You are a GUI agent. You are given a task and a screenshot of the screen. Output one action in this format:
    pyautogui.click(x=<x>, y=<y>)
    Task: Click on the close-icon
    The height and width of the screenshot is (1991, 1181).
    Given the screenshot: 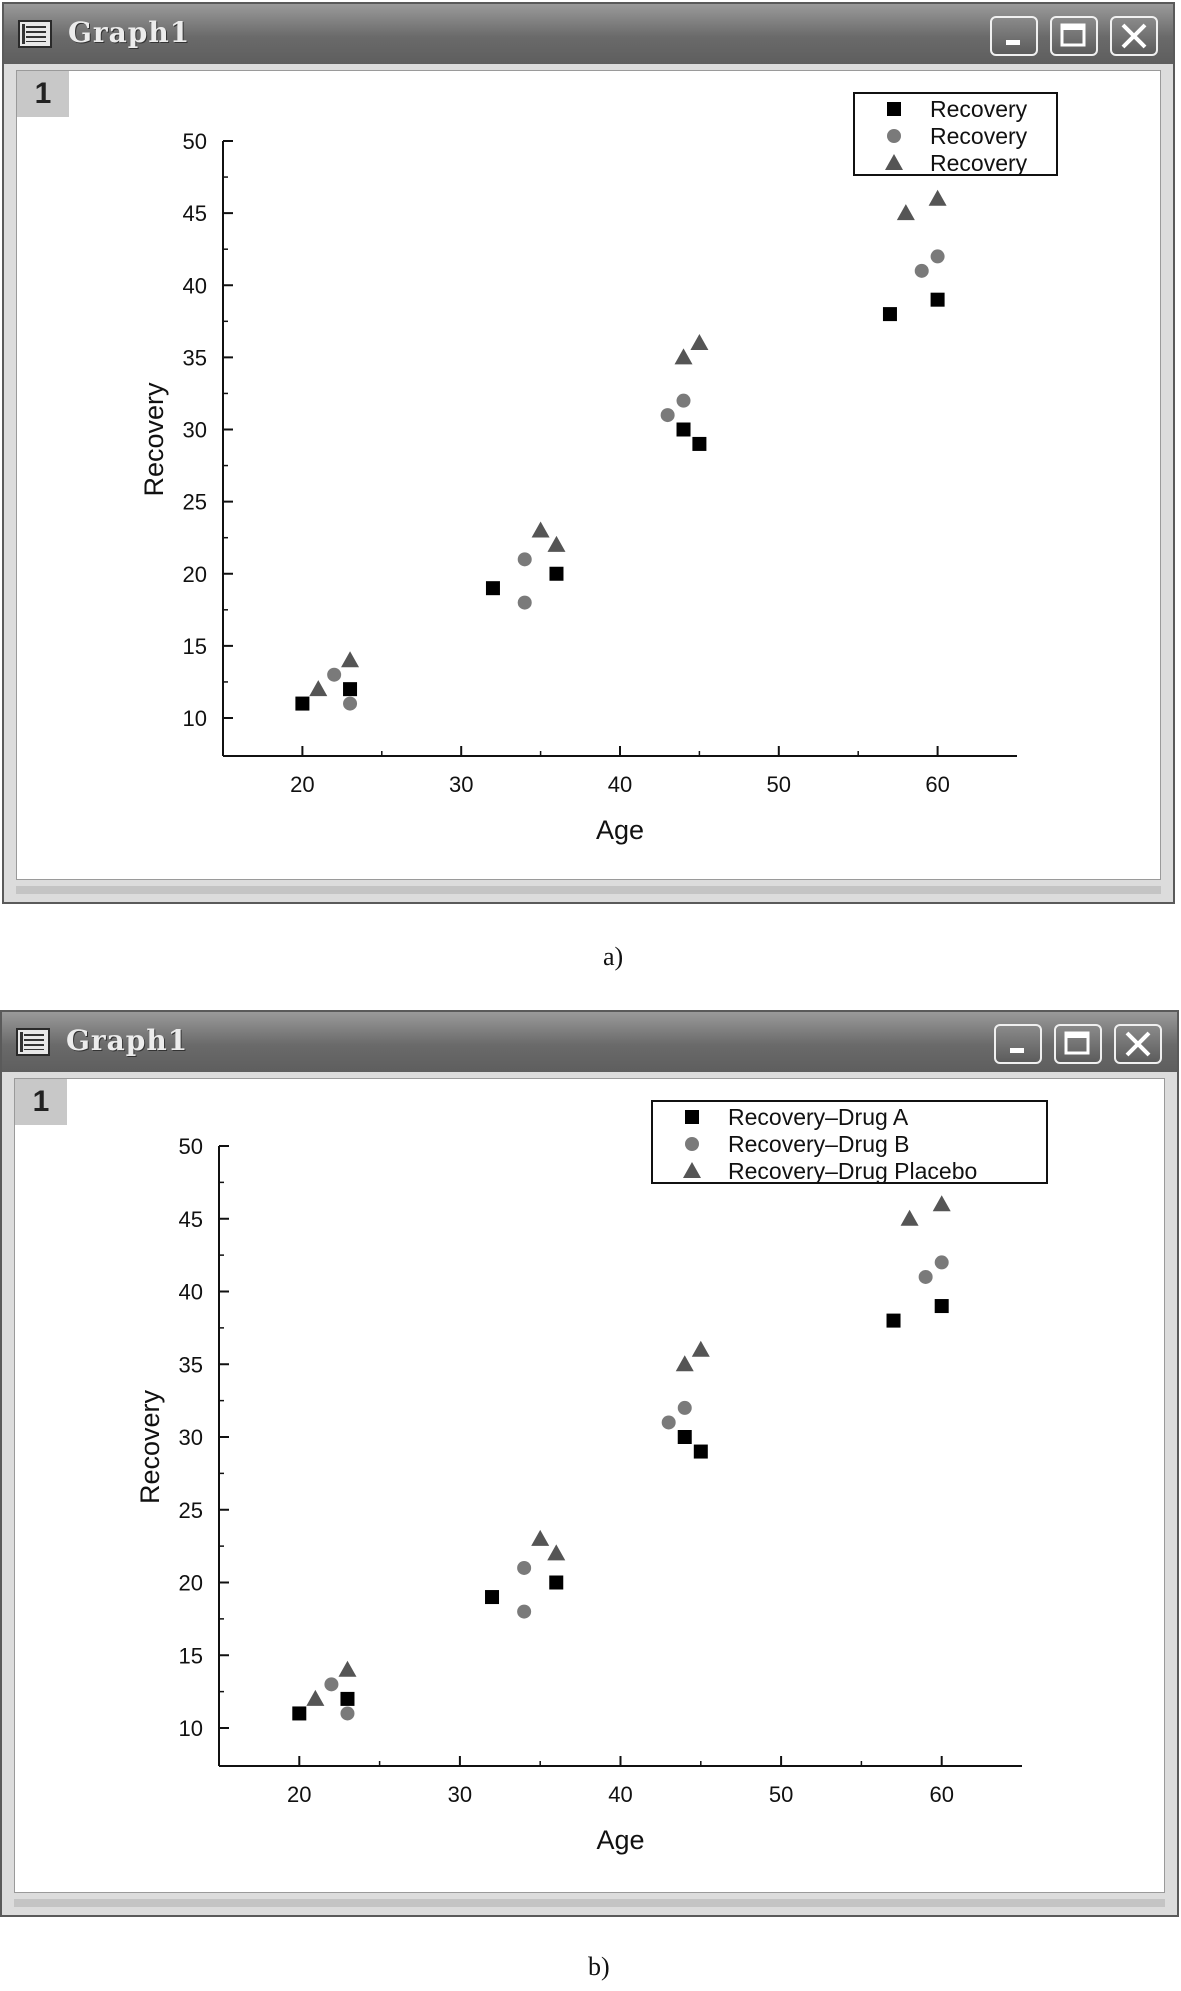 What is the action you would take?
    pyautogui.click(x=1134, y=36)
    